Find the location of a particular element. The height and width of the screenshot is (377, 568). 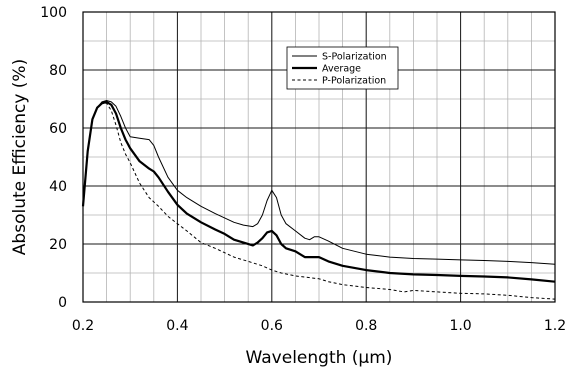

x-tick-label: 0.4 is located at coordinates (177, 326).